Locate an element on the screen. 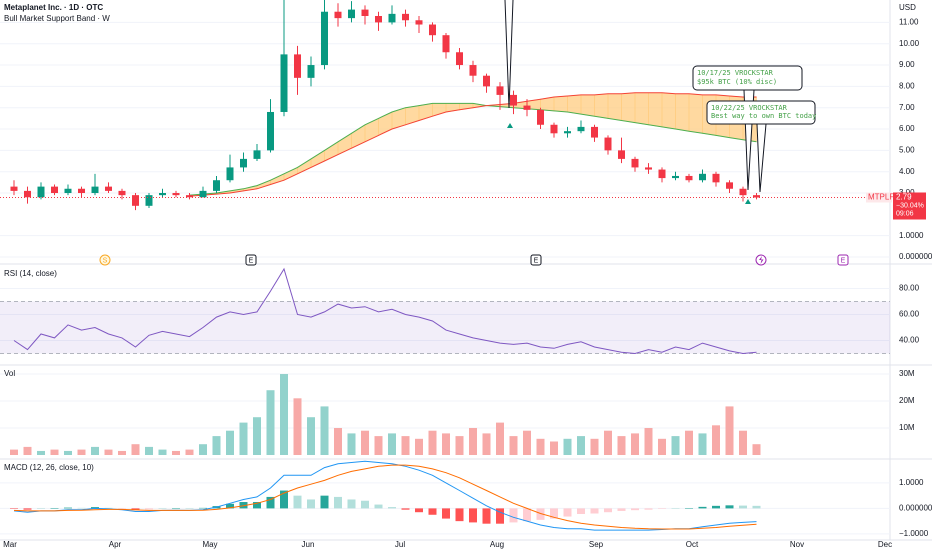 The image size is (932, 550). band-line is located at coordinates (473, 149).